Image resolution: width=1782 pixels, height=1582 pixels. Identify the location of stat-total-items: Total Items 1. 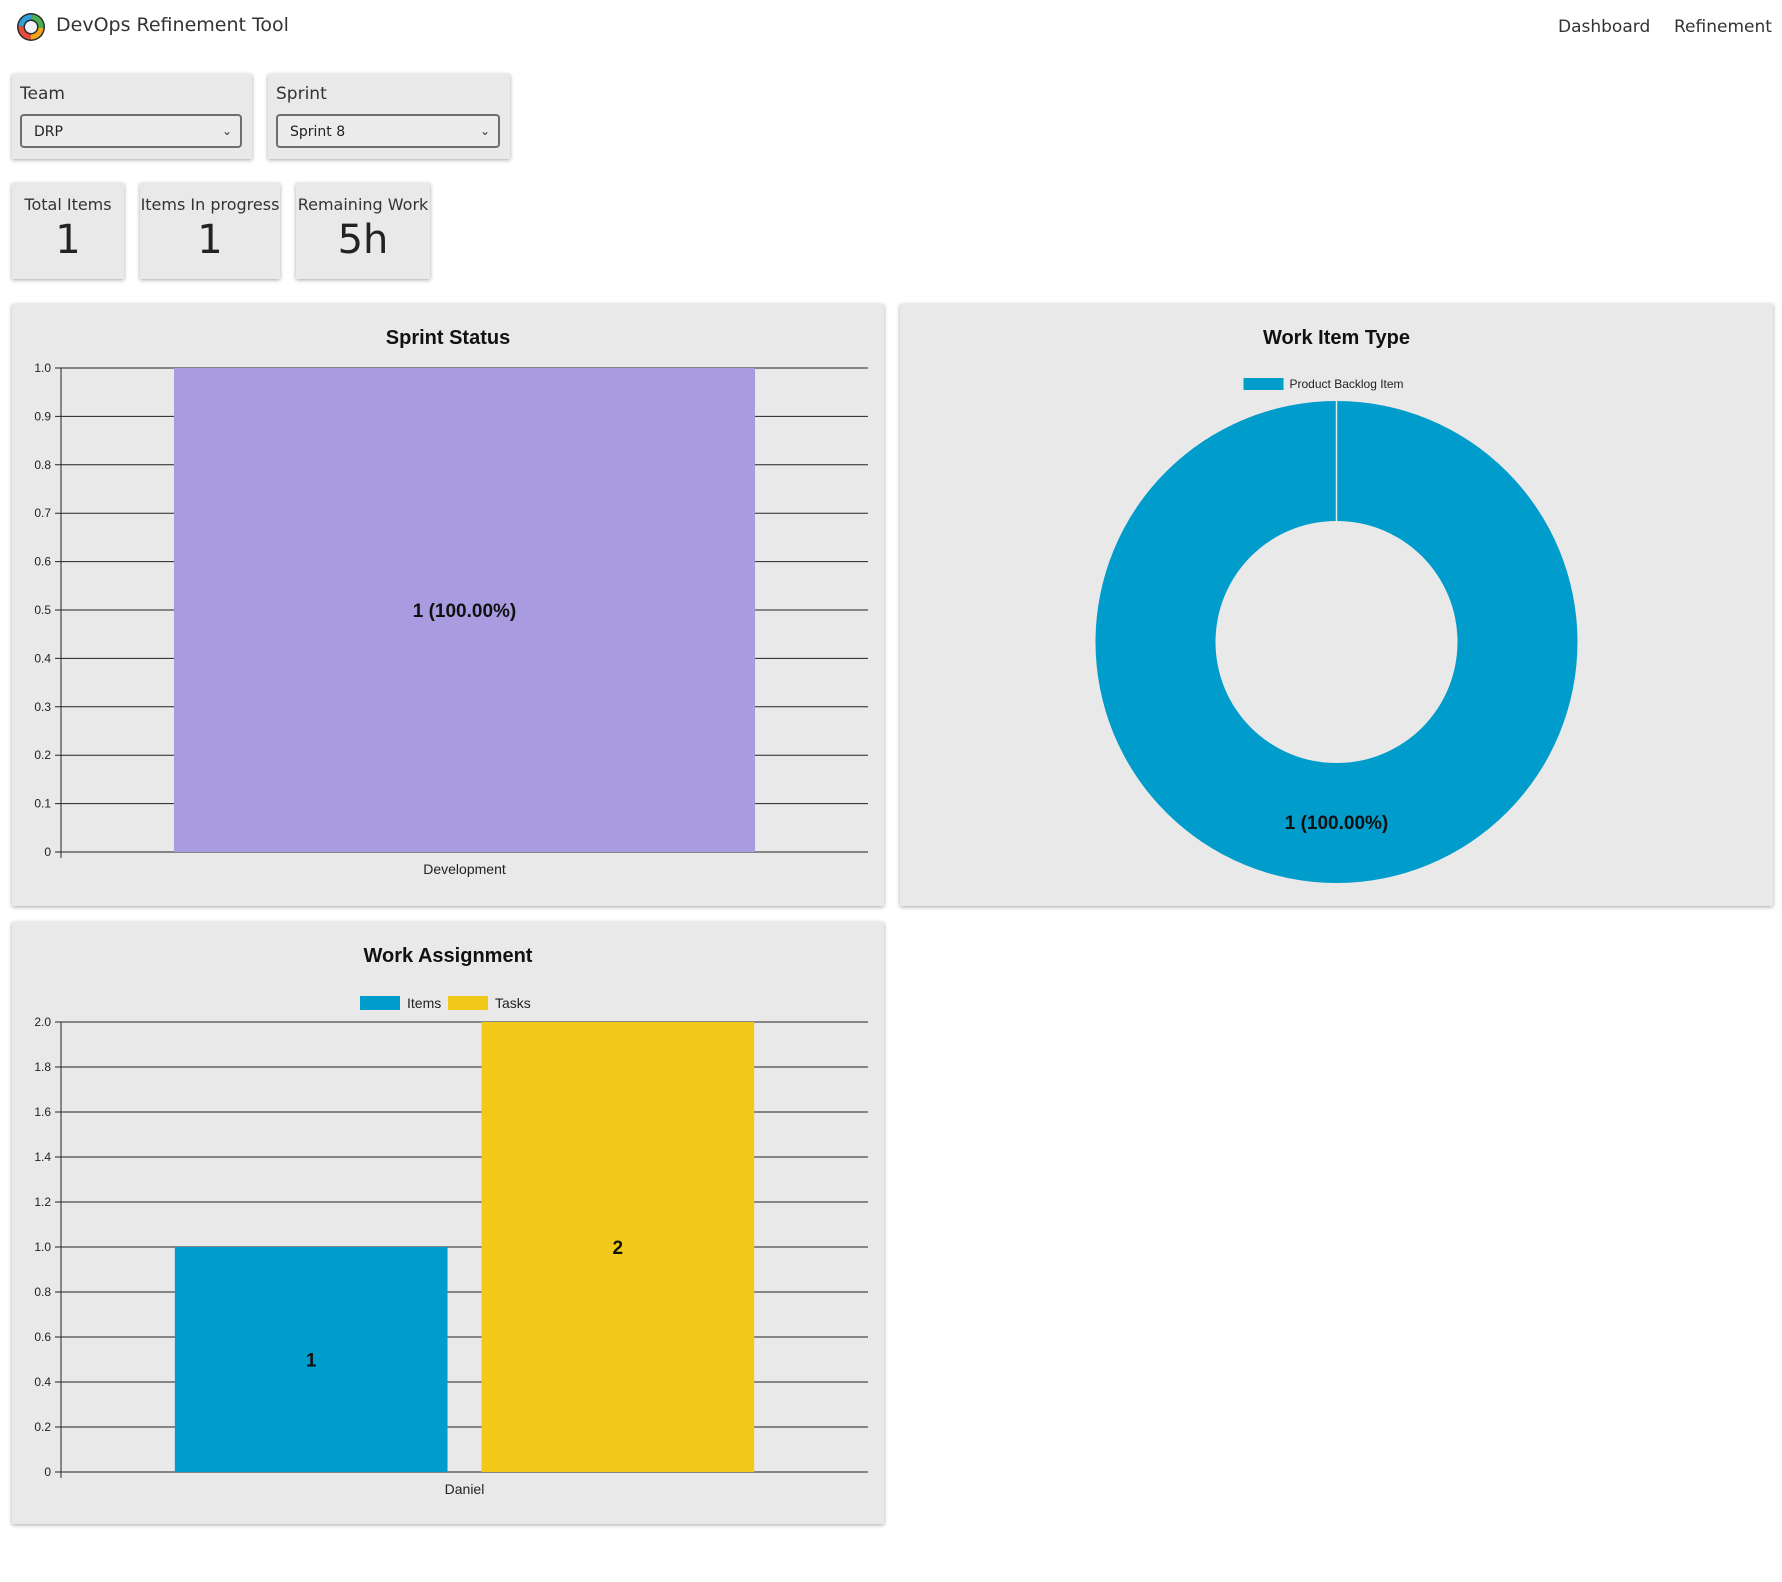
(68, 231).